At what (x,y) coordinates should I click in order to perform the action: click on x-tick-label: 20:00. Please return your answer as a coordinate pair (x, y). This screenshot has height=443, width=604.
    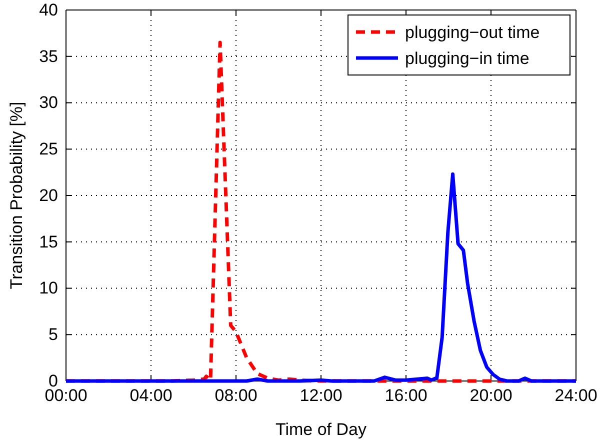
    Looking at the image, I should click on (491, 396).